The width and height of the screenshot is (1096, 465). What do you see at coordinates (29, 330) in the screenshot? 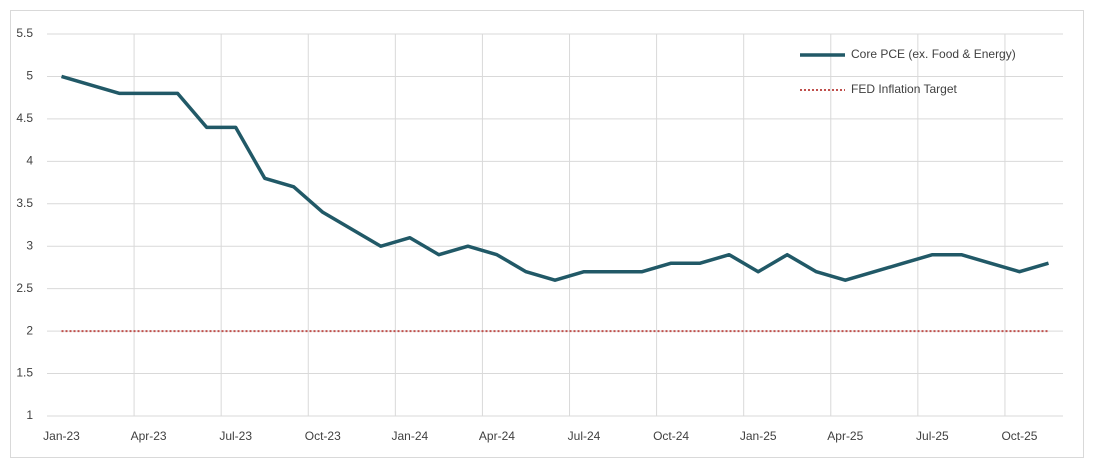
I see `y-tick-label: 2` at bounding box center [29, 330].